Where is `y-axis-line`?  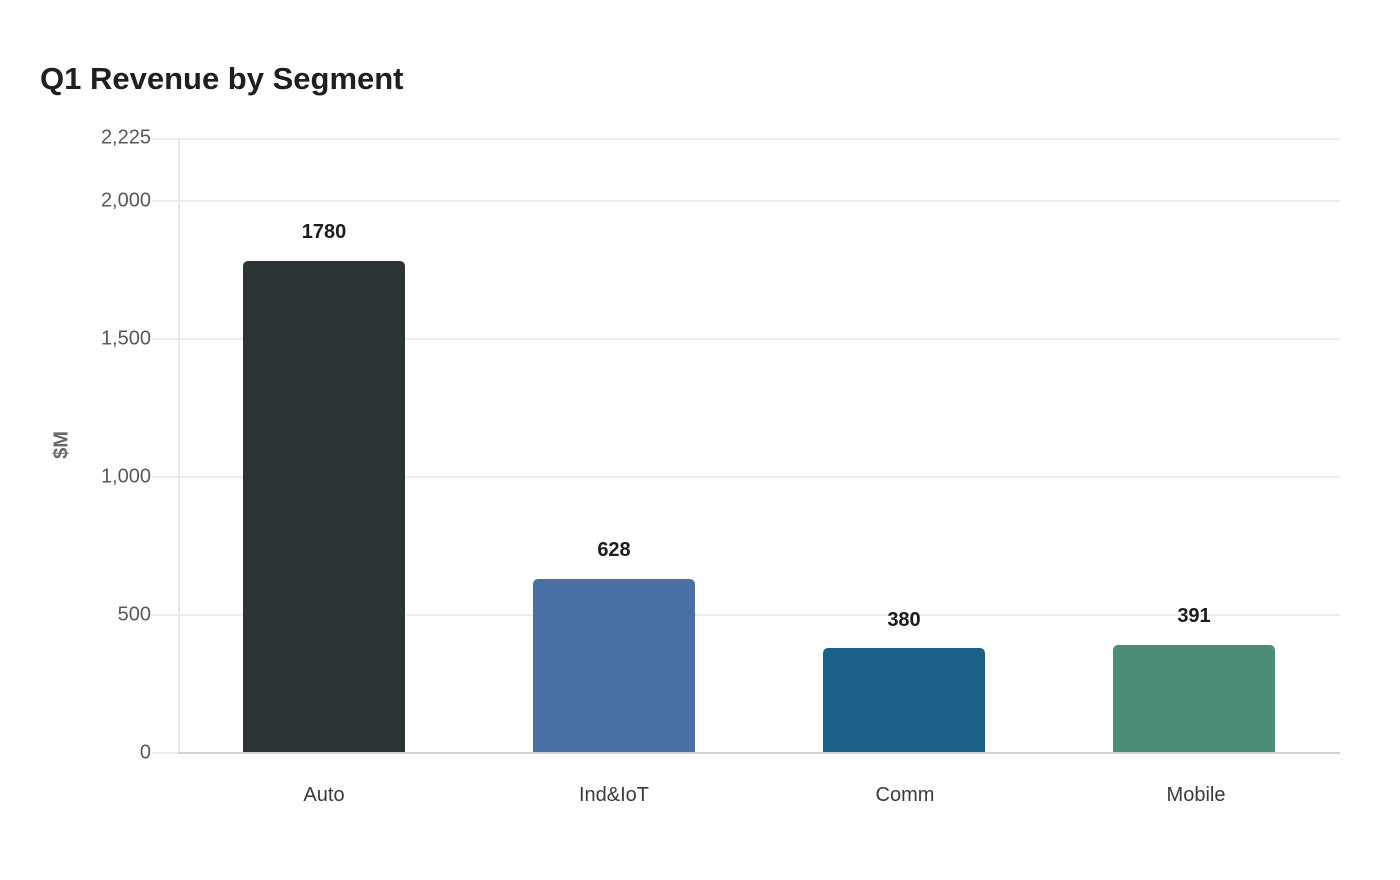 y-axis-line is located at coordinates (179, 445).